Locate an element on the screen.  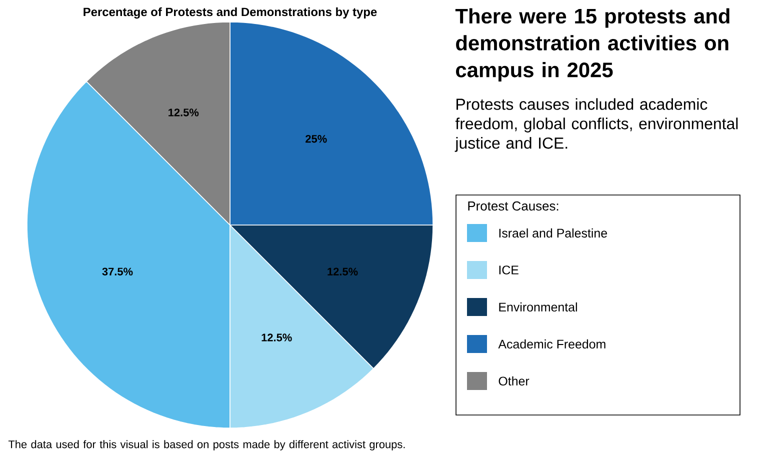
legend-label: Academic Freedom is located at coordinates (552, 344).